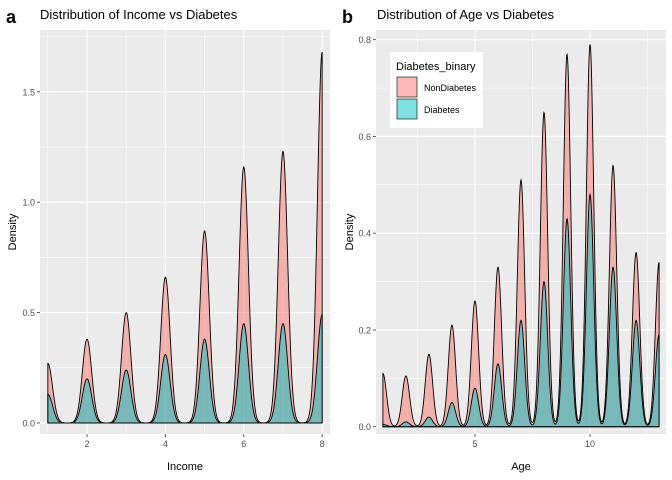 This screenshot has height=480, width=672. What do you see at coordinates (28, 313) in the screenshot?
I see `panel-a-y-tick-label: 0.5` at bounding box center [28, 313].